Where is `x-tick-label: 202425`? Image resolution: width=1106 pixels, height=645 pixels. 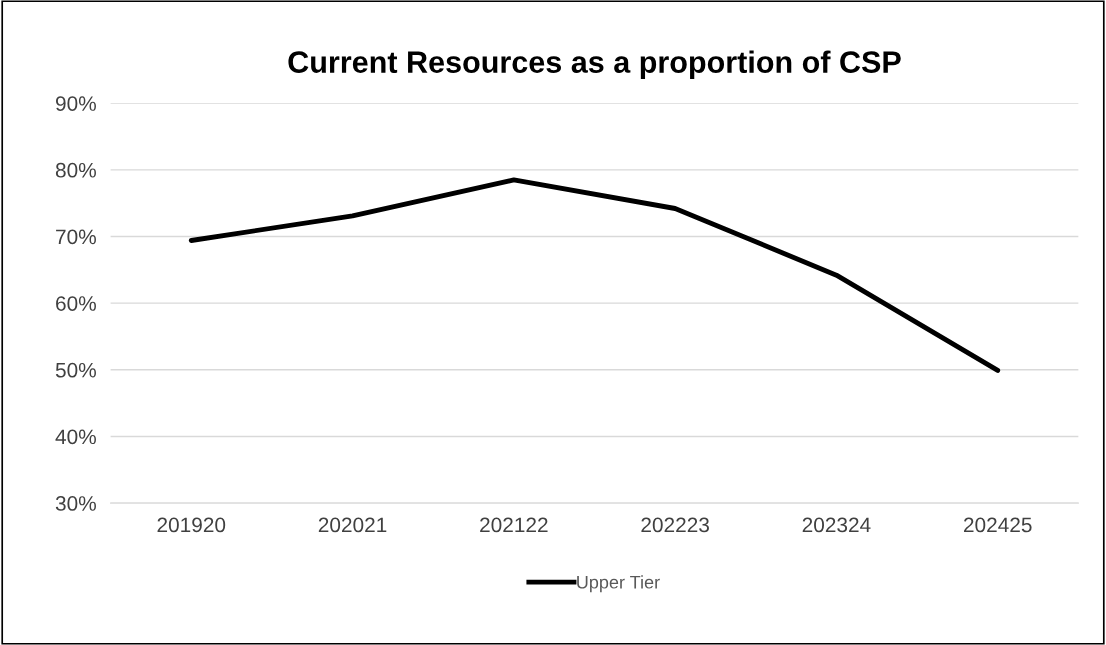
x-tick-label: 202425 is located at coordinates (998, 525).